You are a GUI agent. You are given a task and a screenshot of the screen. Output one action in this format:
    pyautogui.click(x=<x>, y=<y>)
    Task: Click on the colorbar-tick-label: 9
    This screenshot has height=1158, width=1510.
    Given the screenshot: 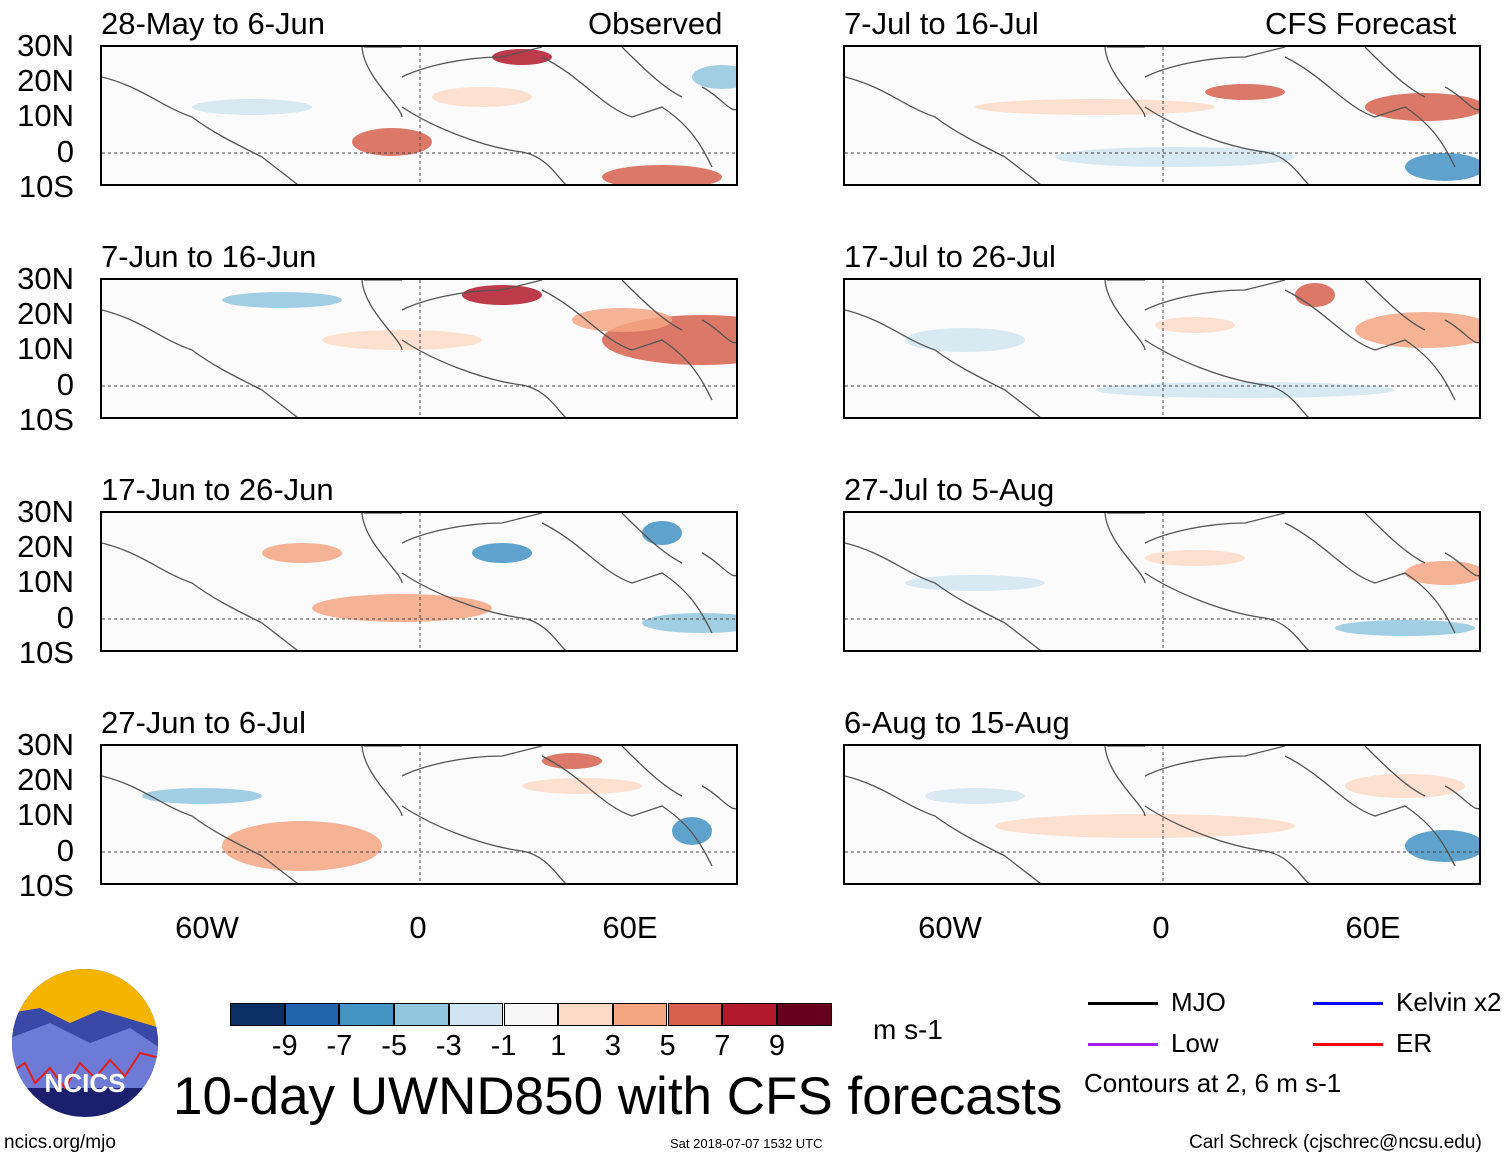 What is the action you would take?
    pyautogui.click(x=777, y=1046)
    